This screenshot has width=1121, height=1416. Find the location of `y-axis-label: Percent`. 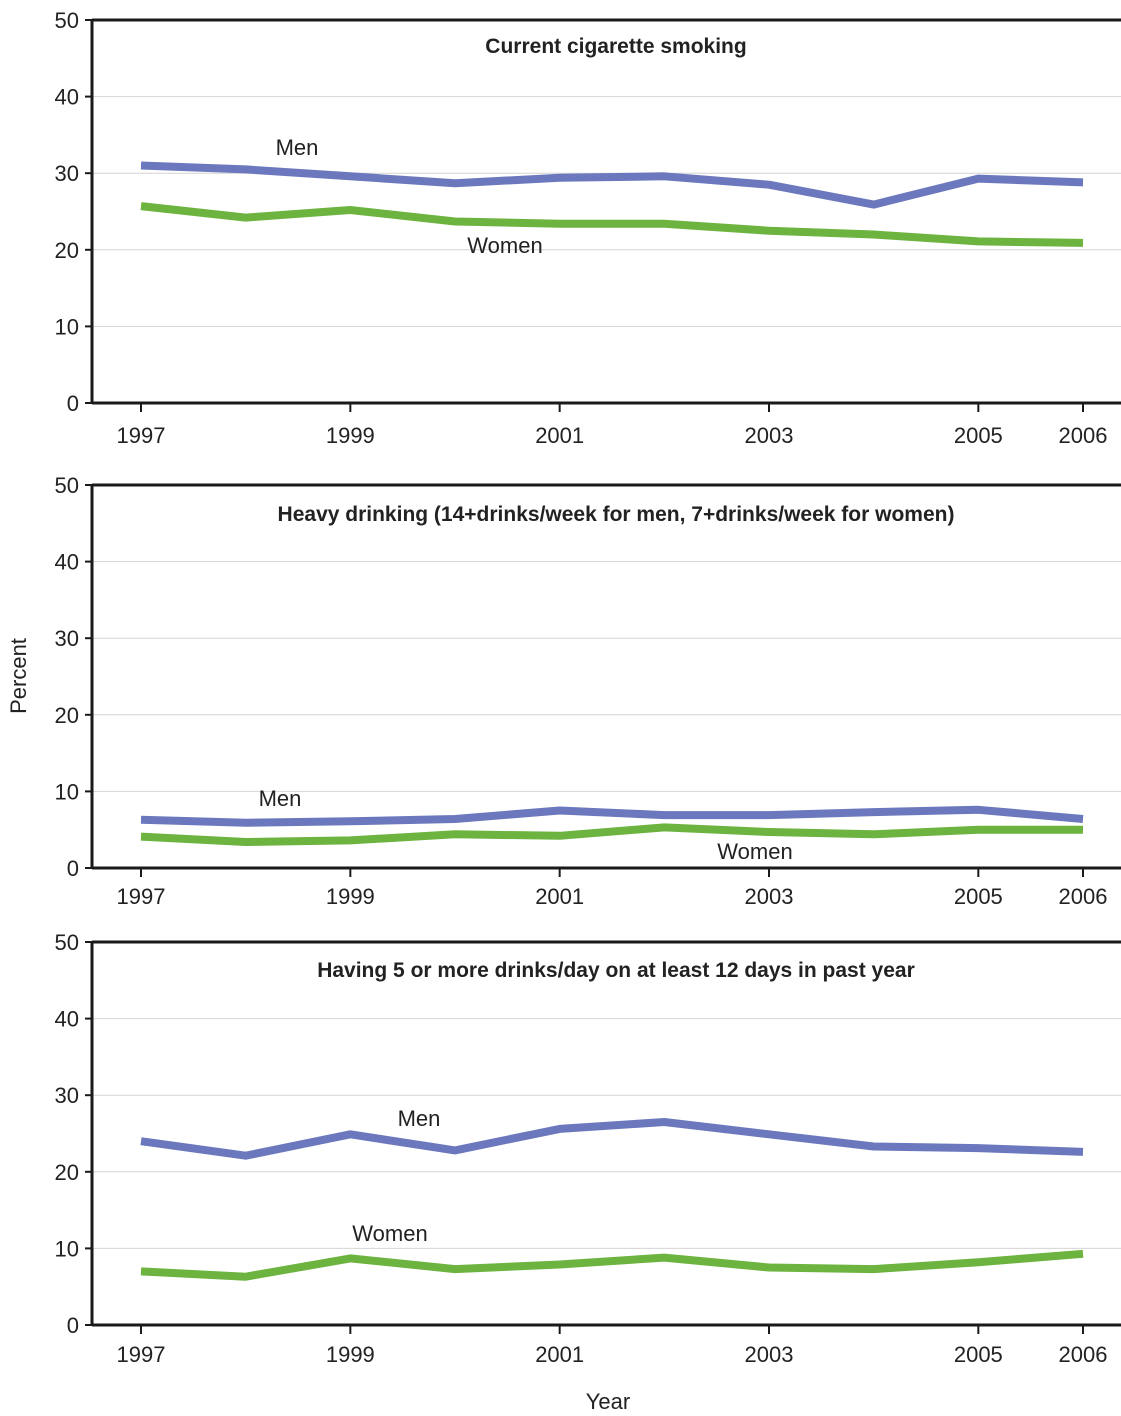

y-axis-label: Percent is located at coordinates (18, 676).